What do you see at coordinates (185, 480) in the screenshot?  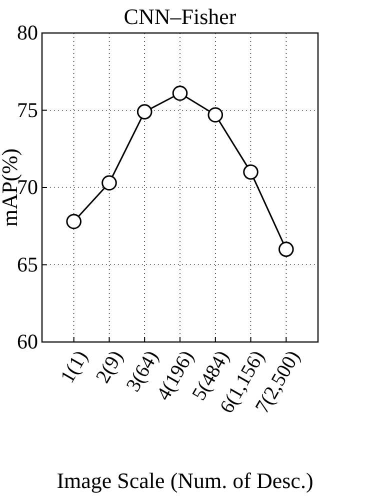 I see `x-axis-title: Image Scale (Num. of Desc.)` at bounding box center [185, 480].